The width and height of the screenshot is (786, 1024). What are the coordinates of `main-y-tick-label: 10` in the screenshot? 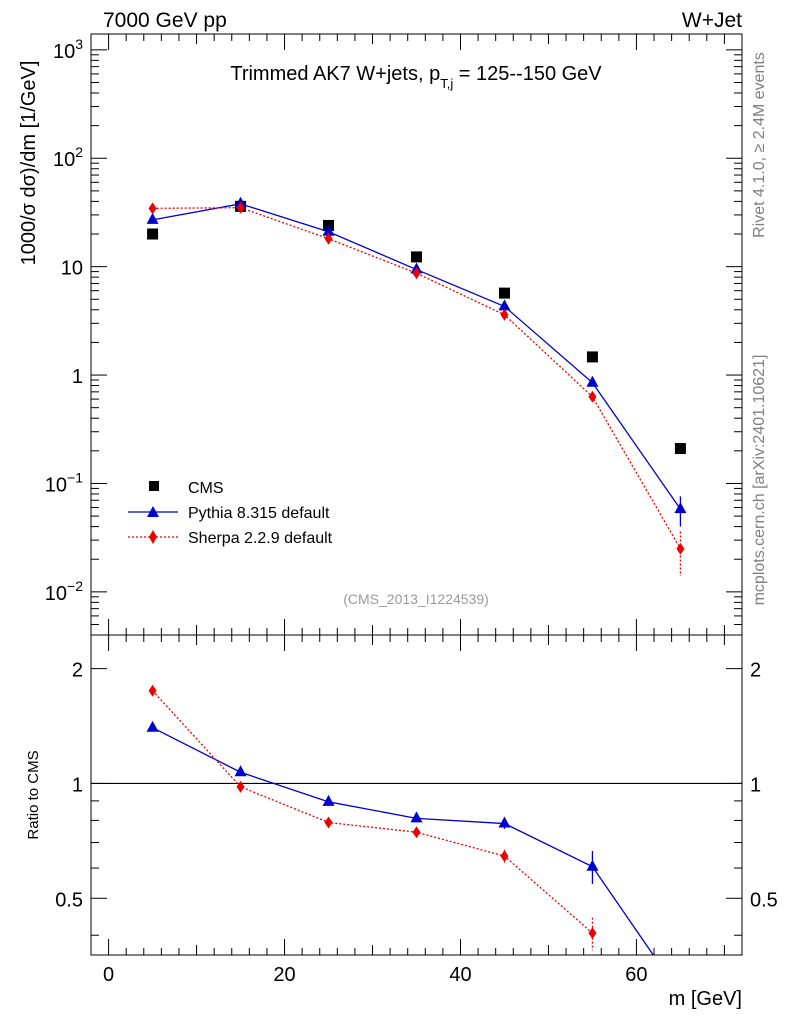 It's located at (72, 269).